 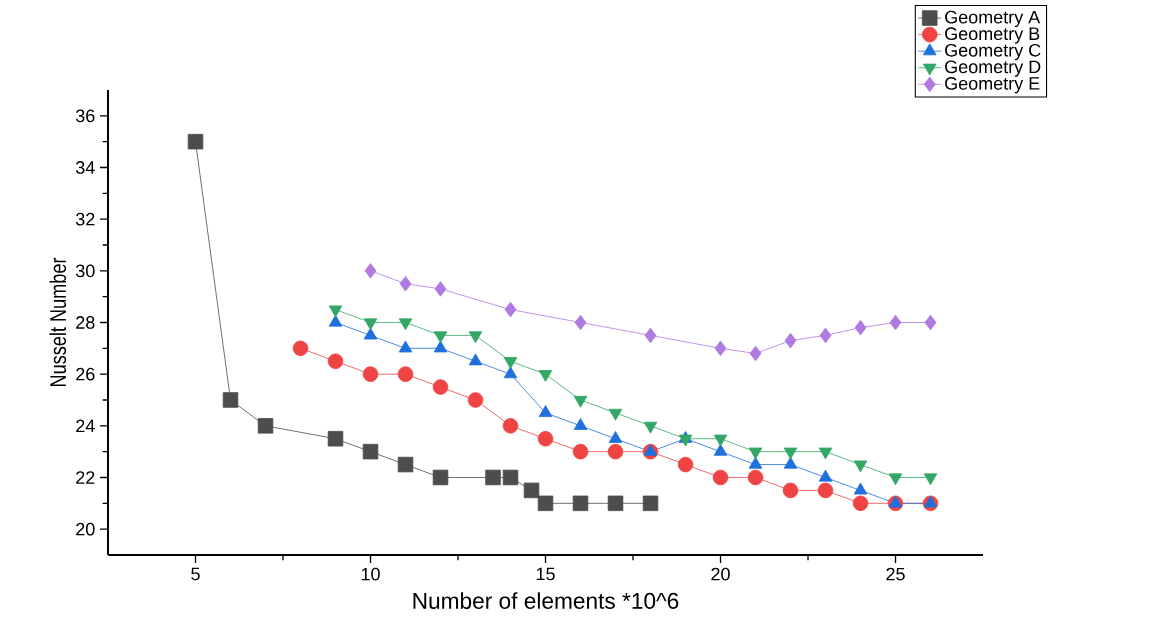 I want to click on x-tick-label: 15, so click(x=545, y=574).